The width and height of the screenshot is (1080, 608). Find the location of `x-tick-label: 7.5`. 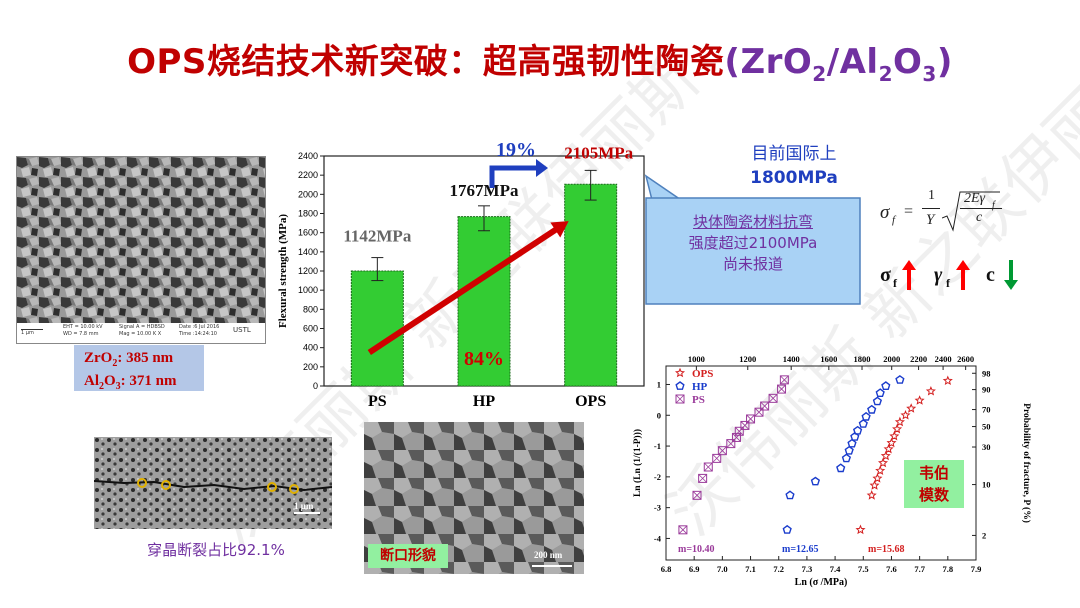

x-tick-label: 7.5 is located at coordinates (863, 569).